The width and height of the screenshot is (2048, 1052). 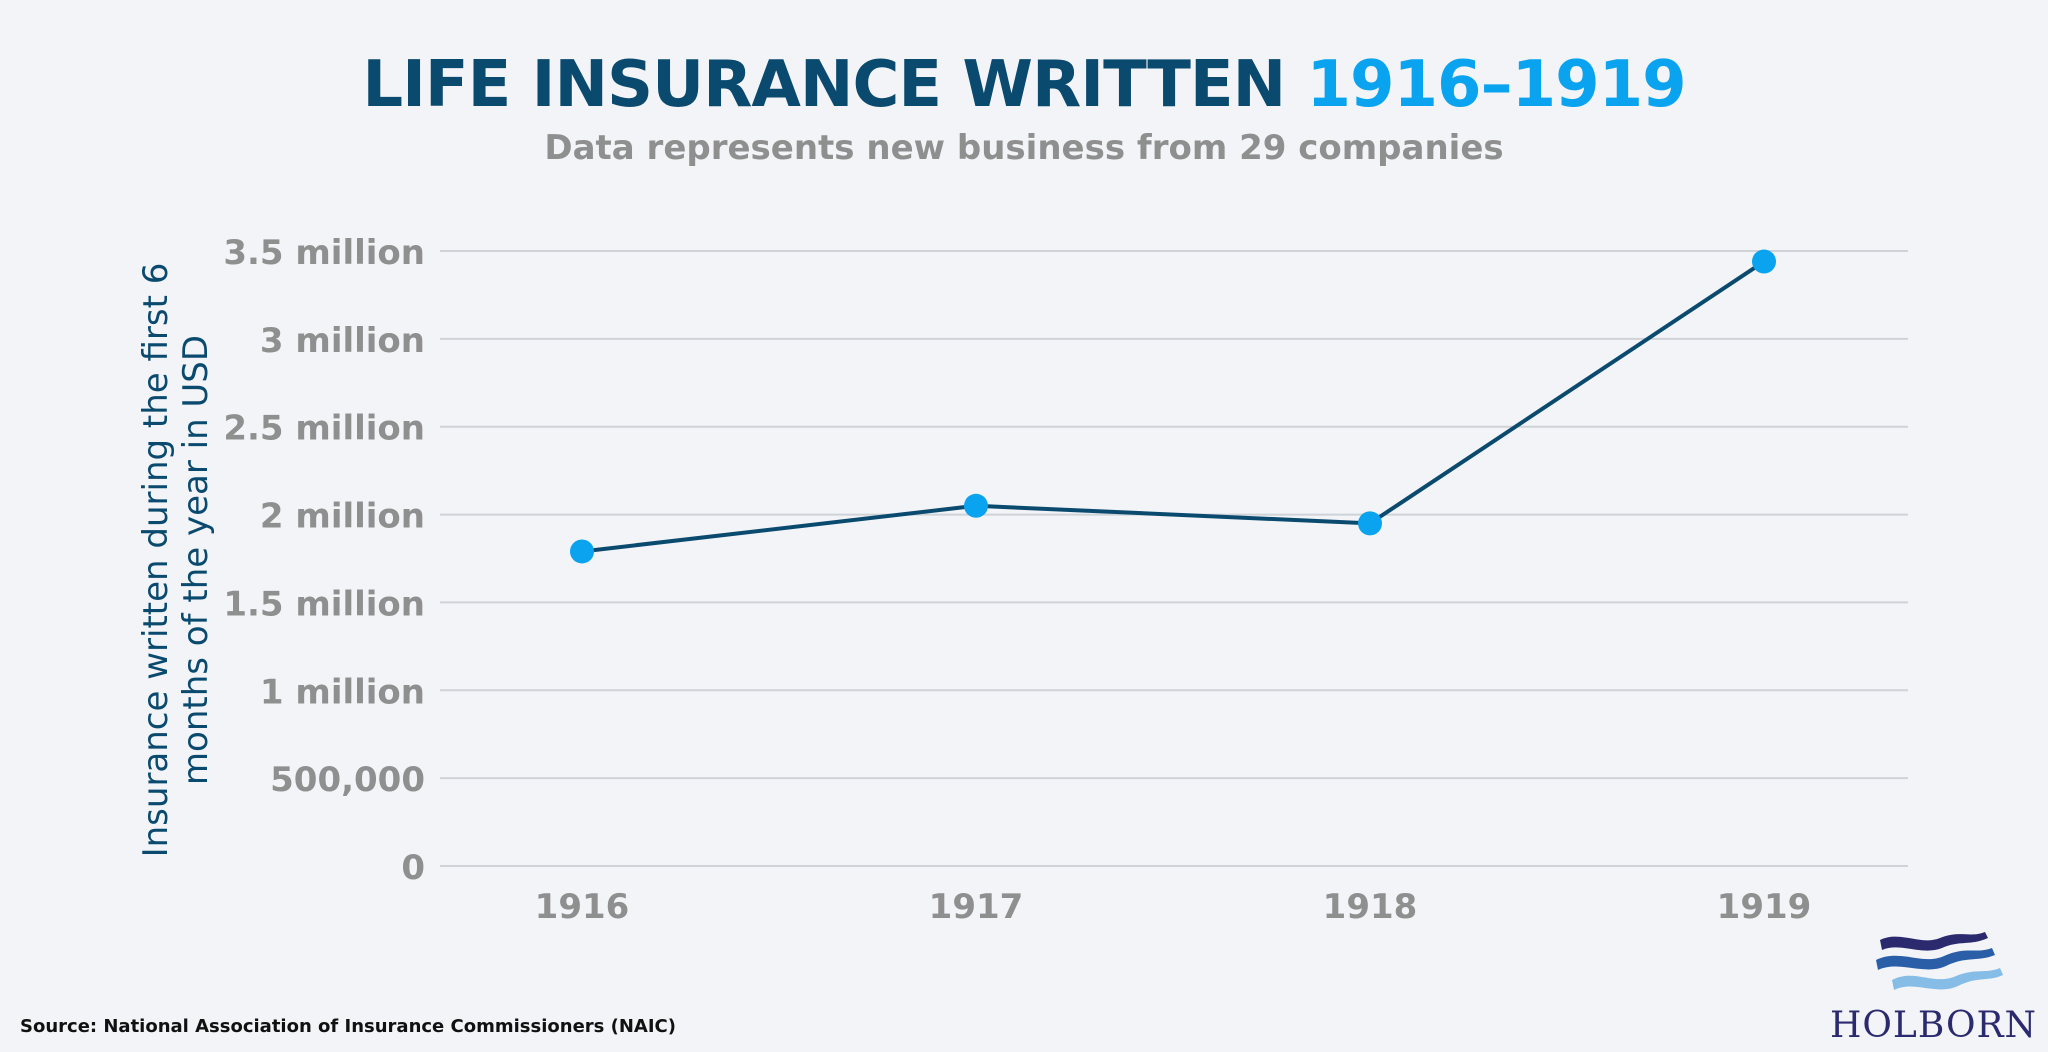 I want to click on x-tick-label: 1917, so click(x=976, y=907).